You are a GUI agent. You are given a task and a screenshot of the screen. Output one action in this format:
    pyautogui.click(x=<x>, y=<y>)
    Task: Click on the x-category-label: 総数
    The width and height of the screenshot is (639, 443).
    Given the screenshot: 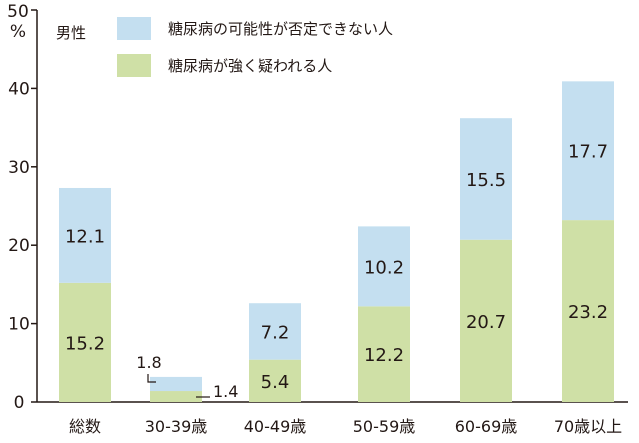 What is the action you would take?
    pyautogui.click(x=85, y=426)
    